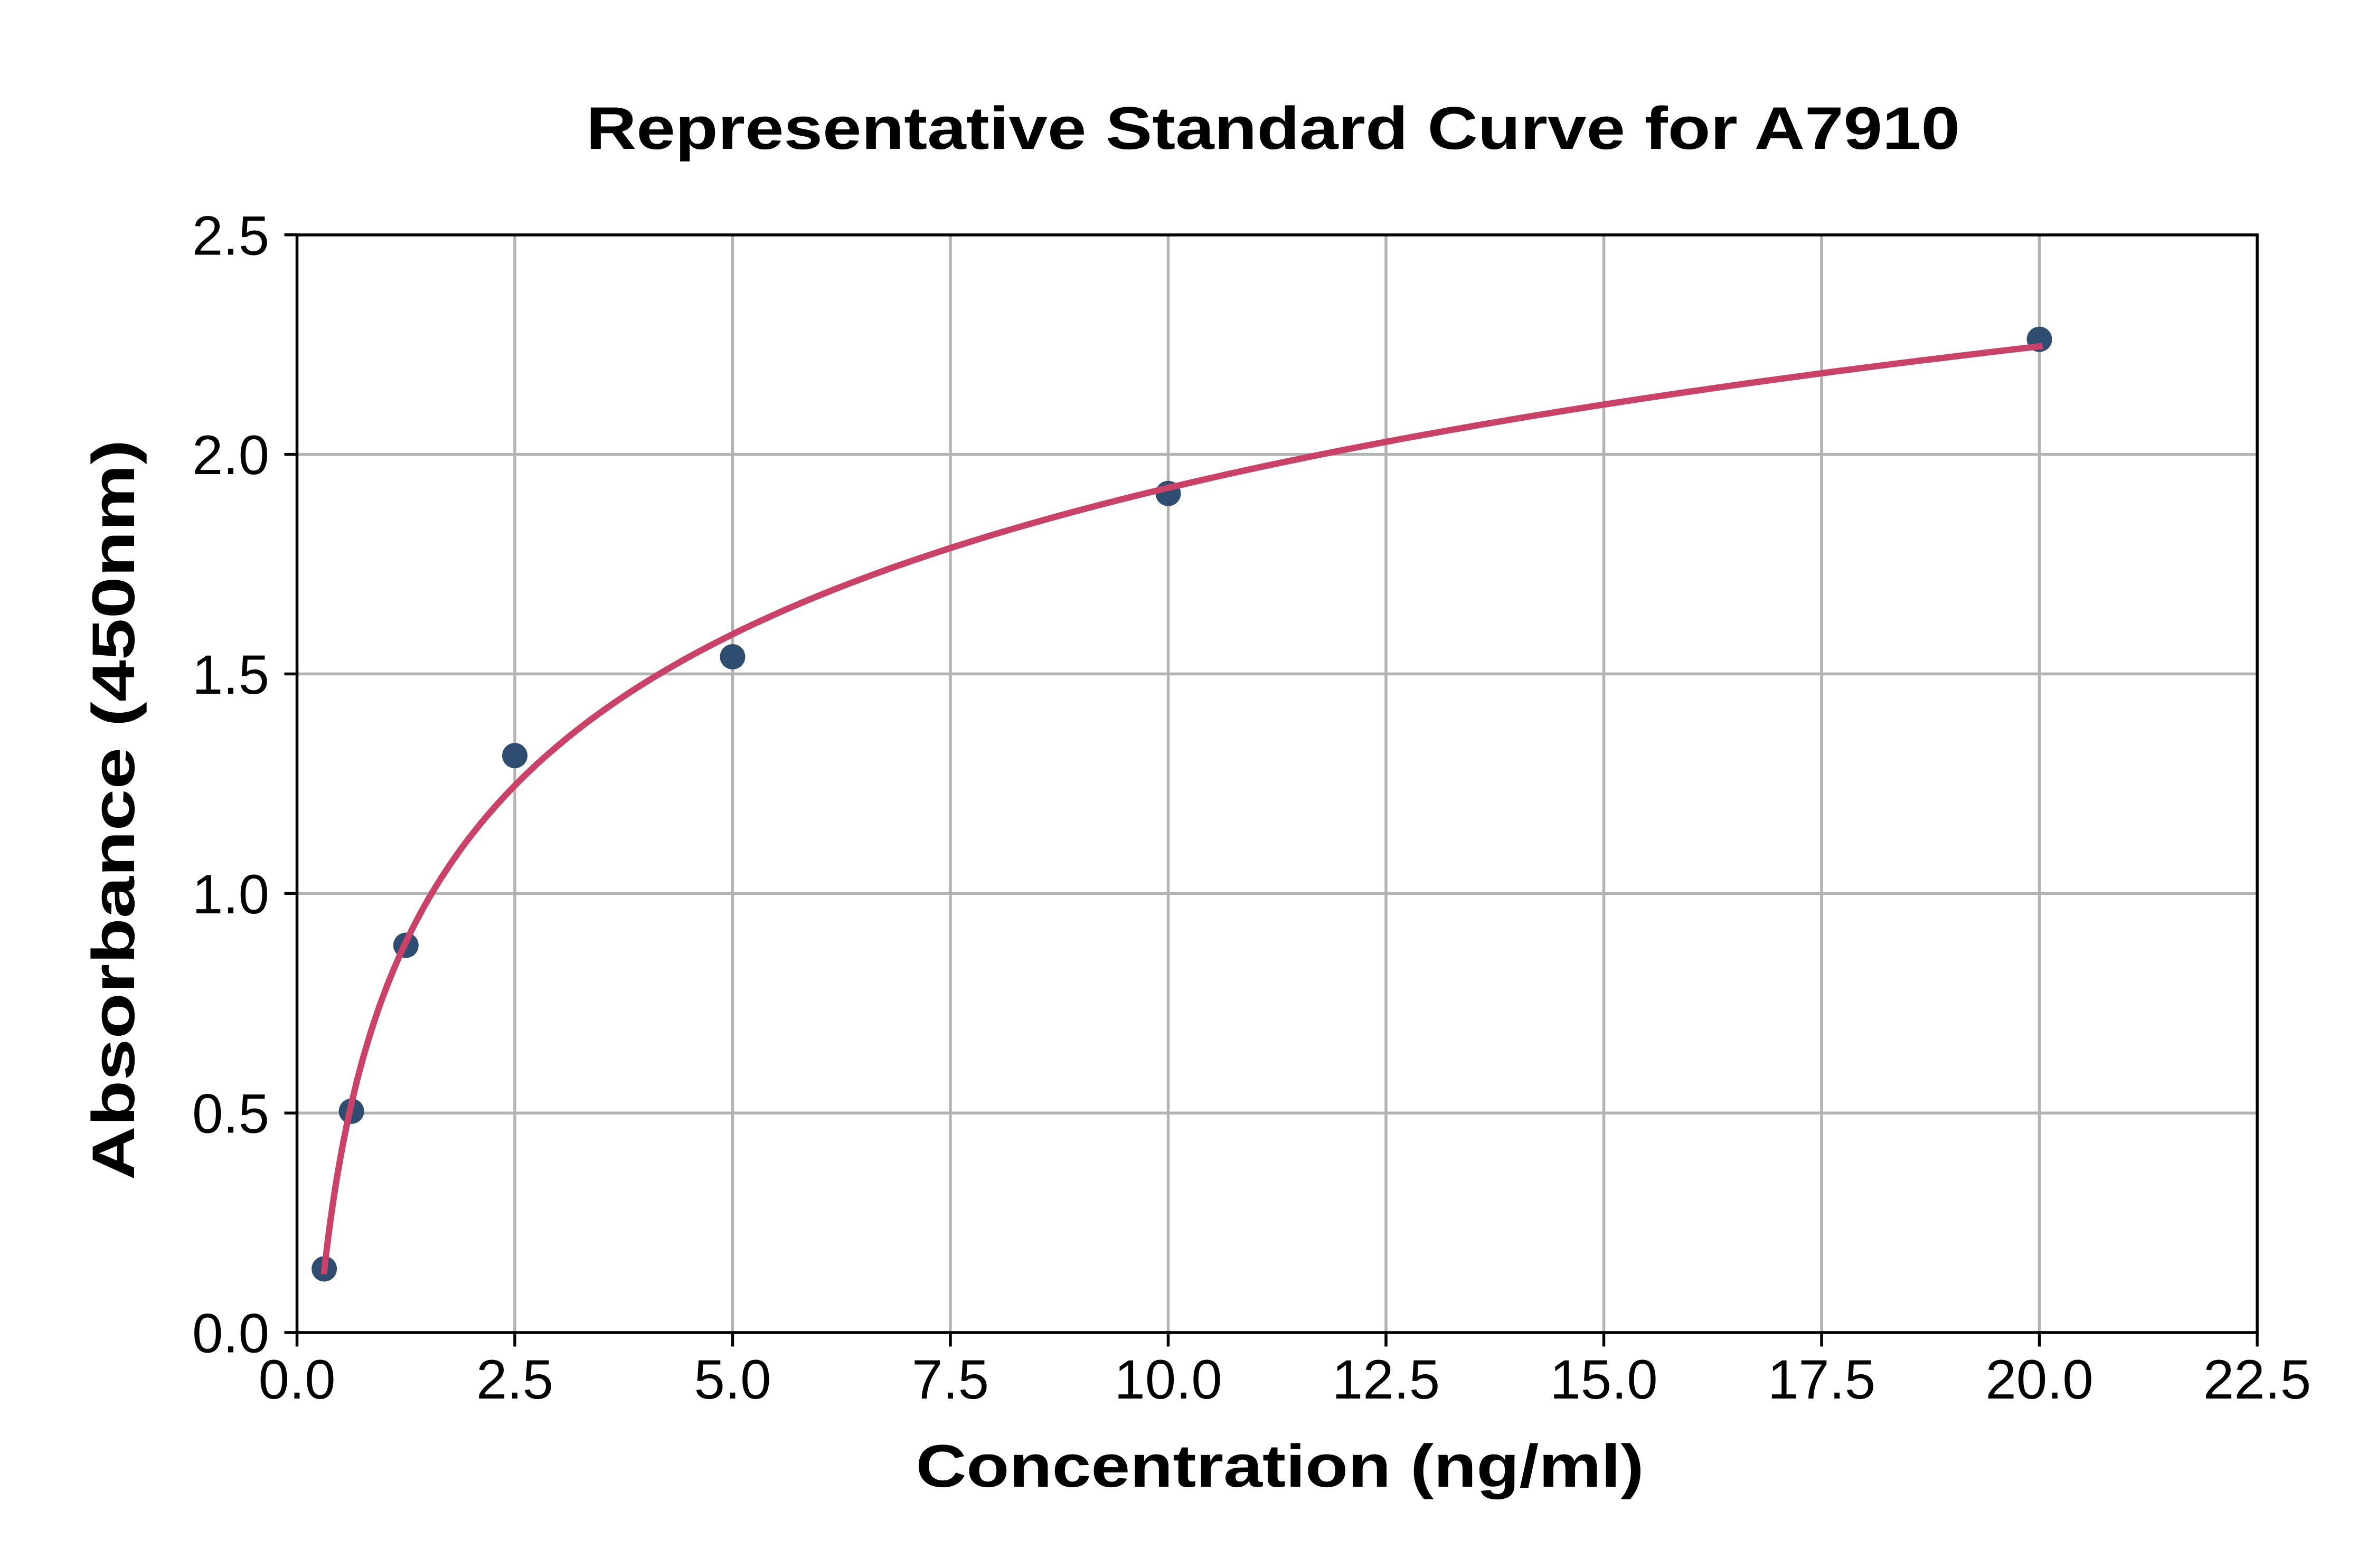  I want to click on svg-text: 7.5, so click(951, 1380).